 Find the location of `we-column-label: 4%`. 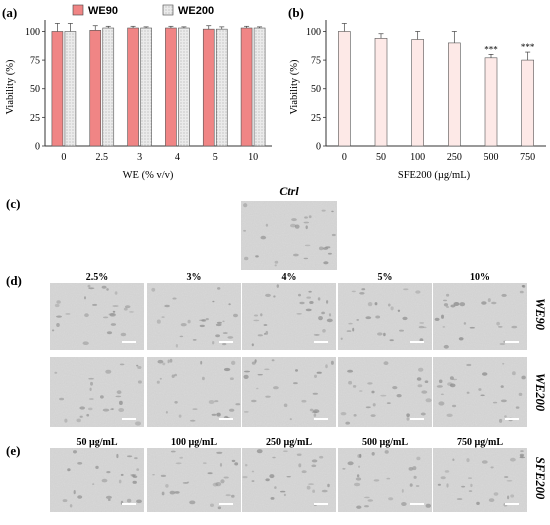

we-column-label: 4% is located at coordinates (289, 277).